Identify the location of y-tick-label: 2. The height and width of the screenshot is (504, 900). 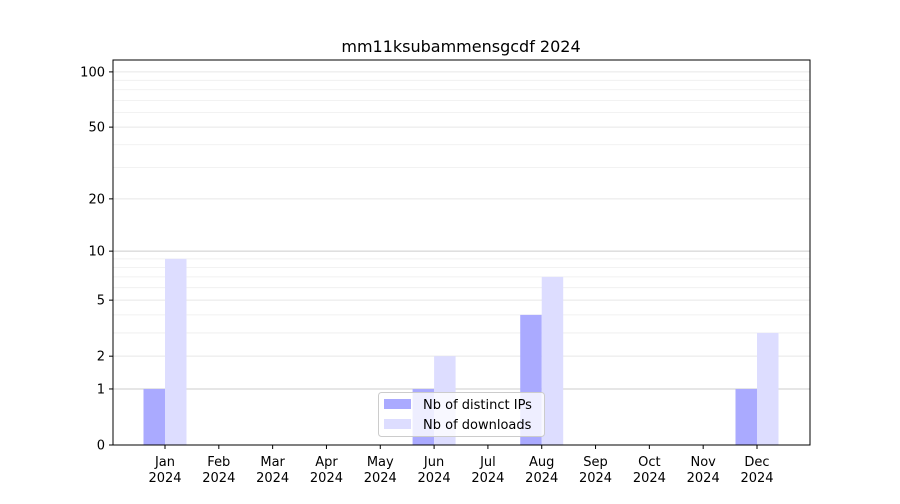
(101, 357).